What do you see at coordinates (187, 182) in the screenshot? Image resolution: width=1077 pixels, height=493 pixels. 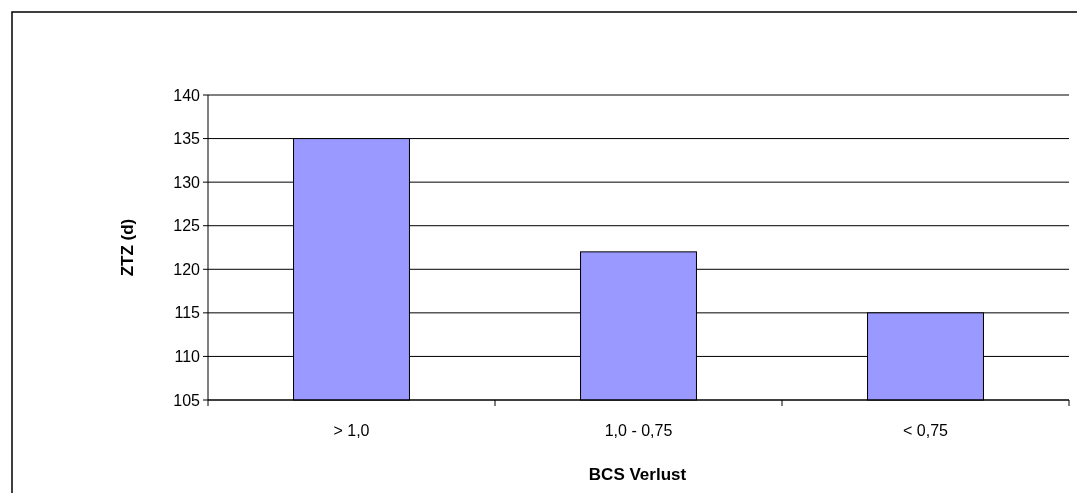 I see `y-tick-label: 130` at bounding box center [187, 182].